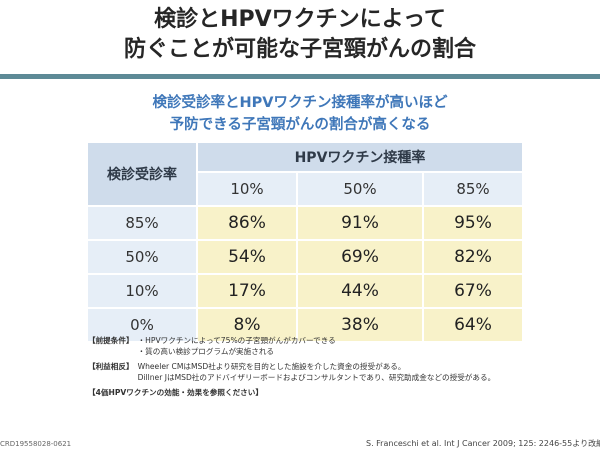 This screenshot has height=450, width=600. What do you see at coordinates (206, 351) in the screenshot?
I see `premise-line: ・質の高い検診プログラムが実施される` at bounding box center [206, 351].